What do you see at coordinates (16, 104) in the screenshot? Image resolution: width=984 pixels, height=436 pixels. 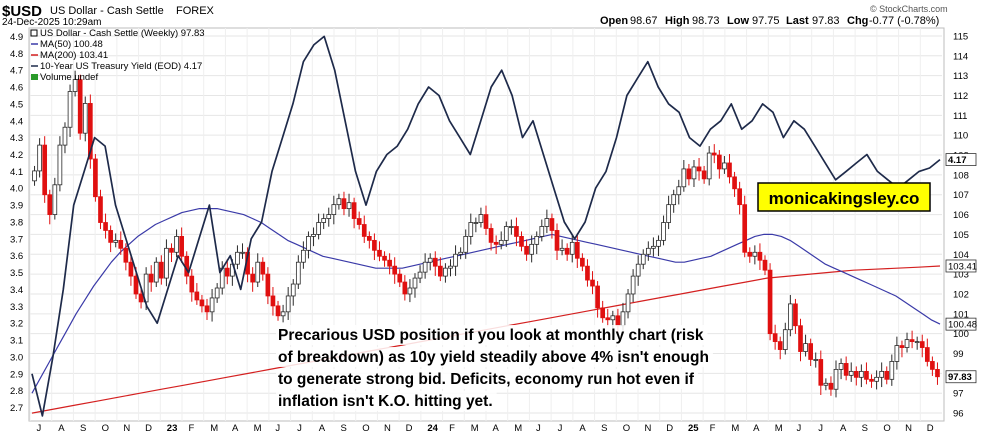 I see `left-tick-label: 4.5` at bounding box center [16, 104].